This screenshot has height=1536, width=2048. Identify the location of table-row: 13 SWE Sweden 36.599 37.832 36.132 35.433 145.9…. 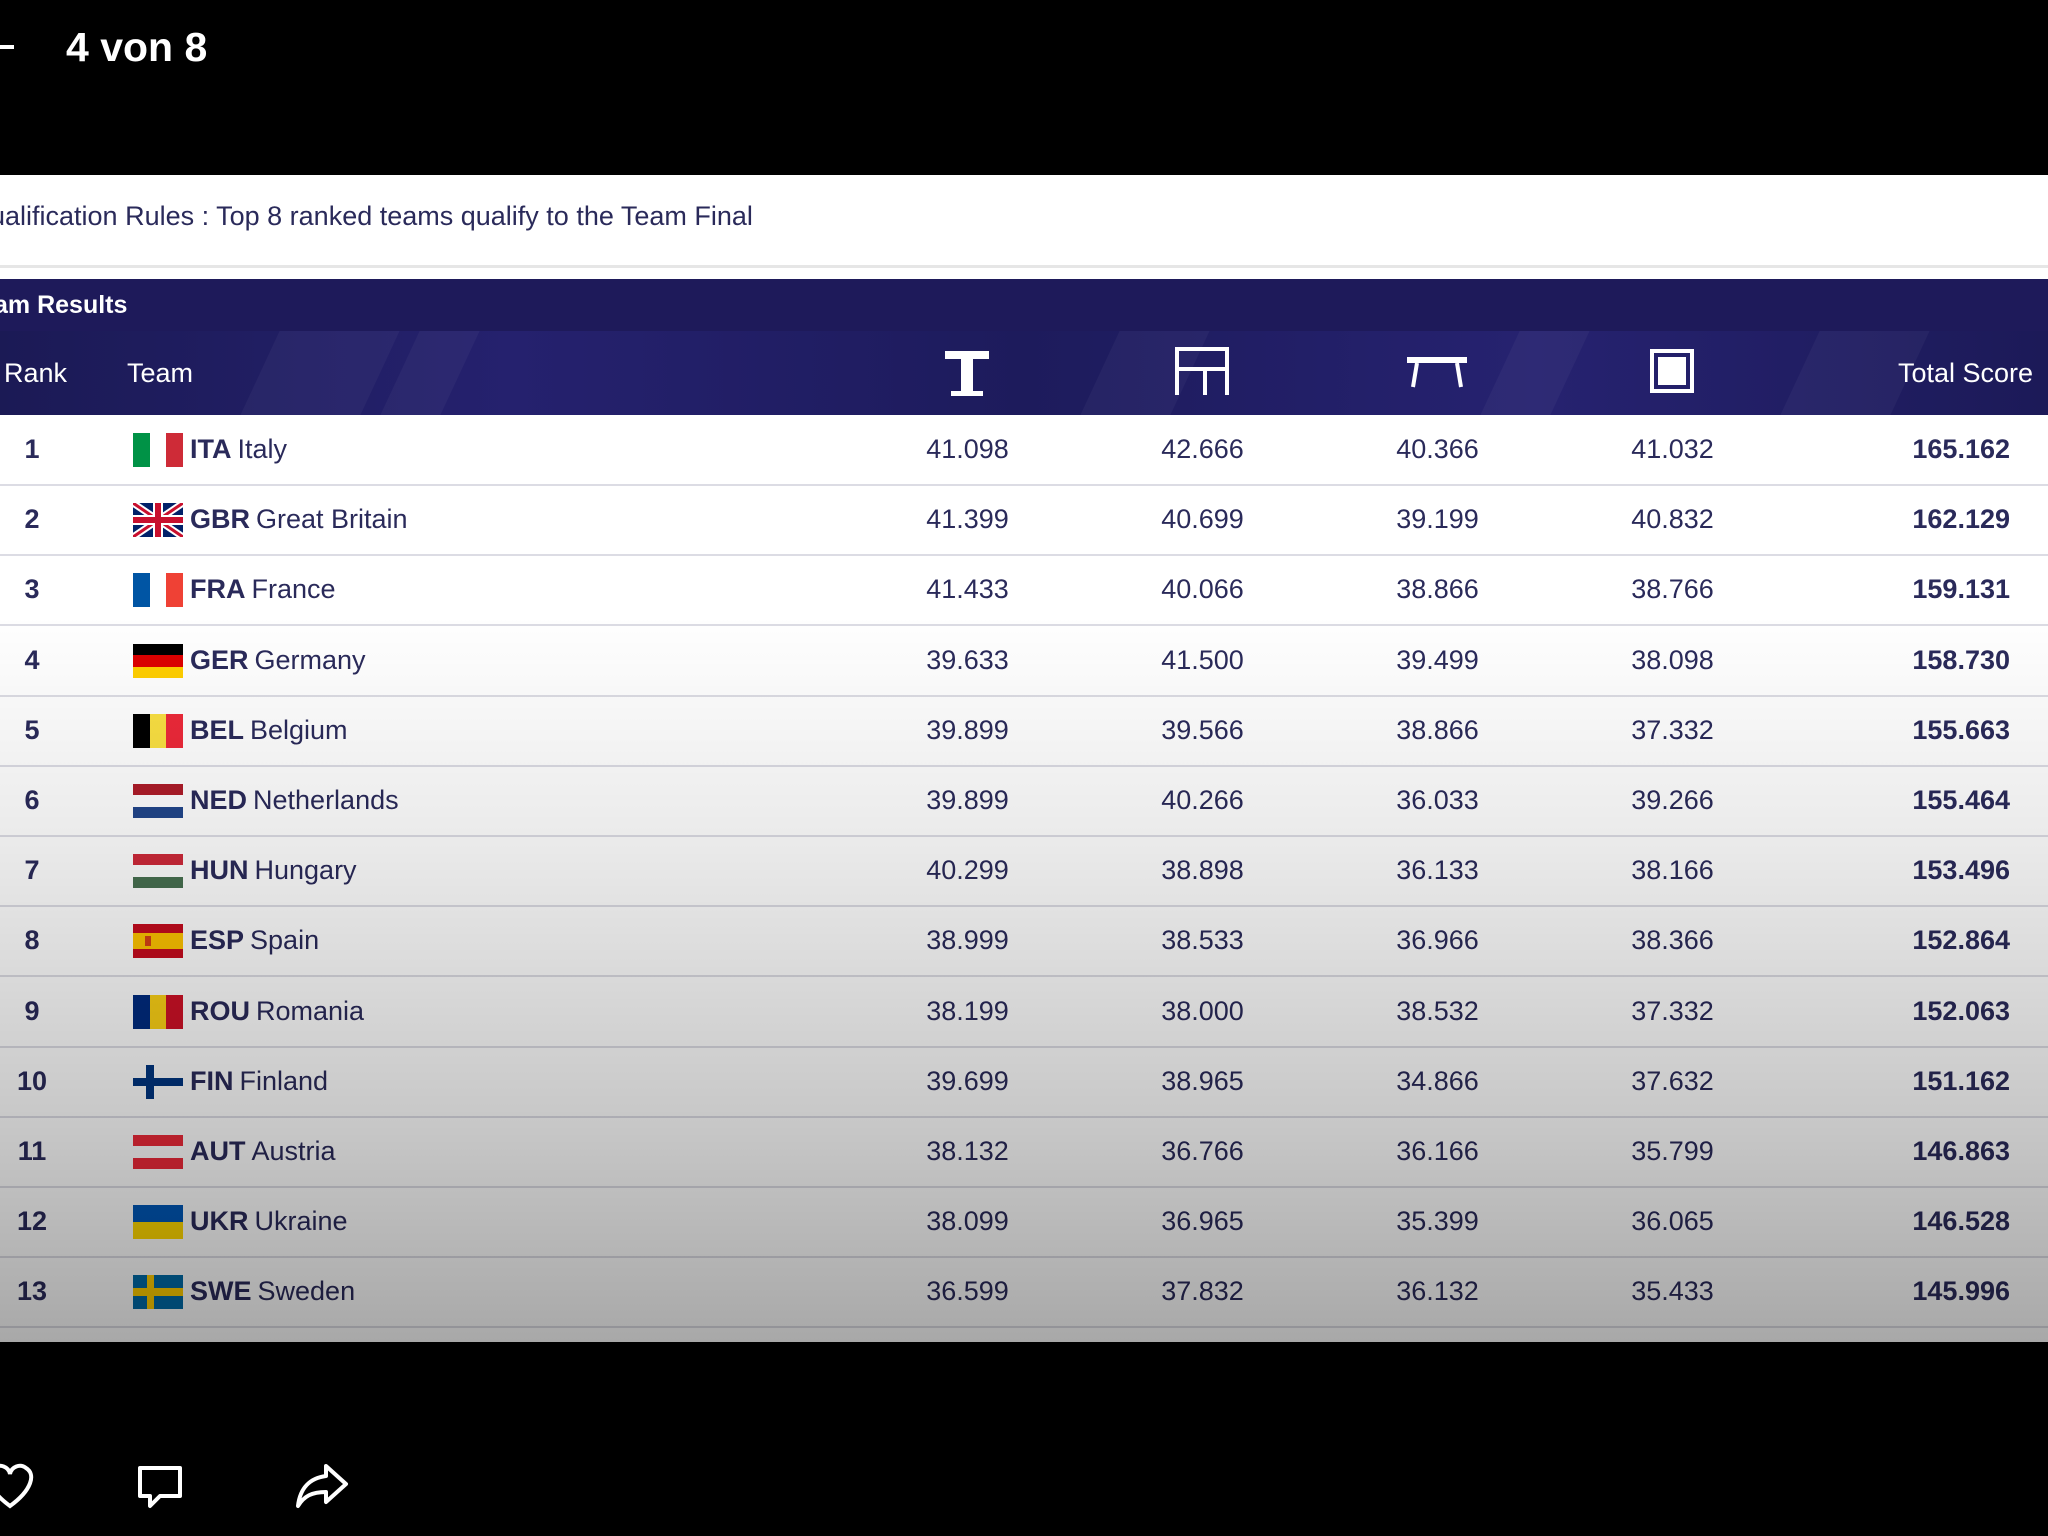
(1024, 1293).